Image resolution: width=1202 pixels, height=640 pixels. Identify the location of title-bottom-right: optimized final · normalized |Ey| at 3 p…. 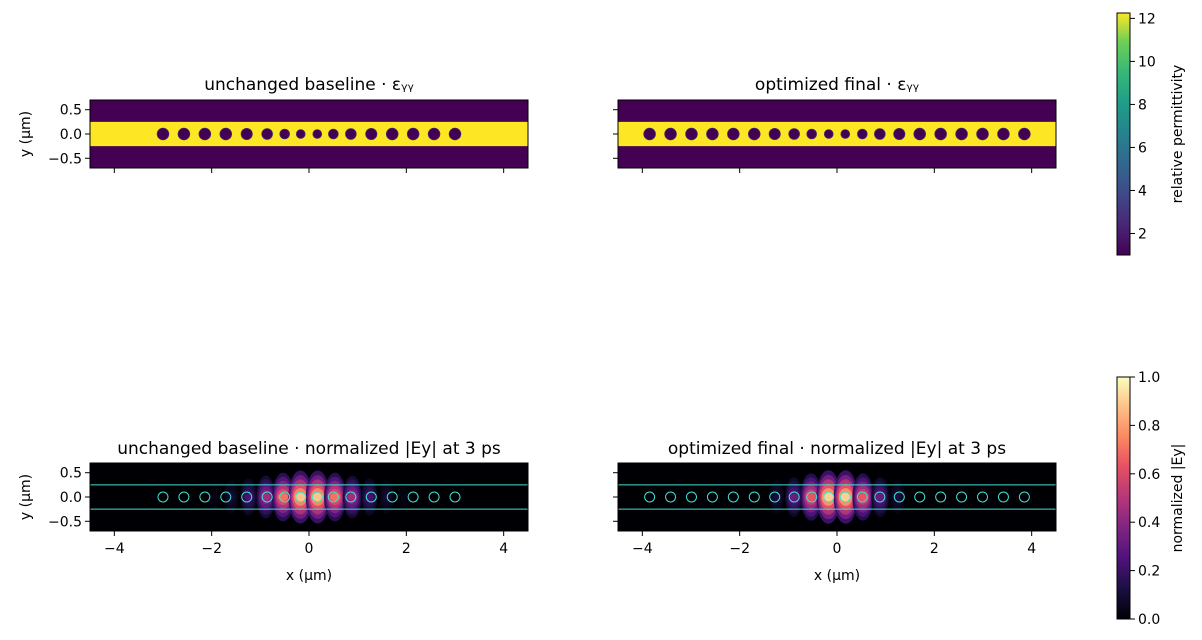
(837, 449).